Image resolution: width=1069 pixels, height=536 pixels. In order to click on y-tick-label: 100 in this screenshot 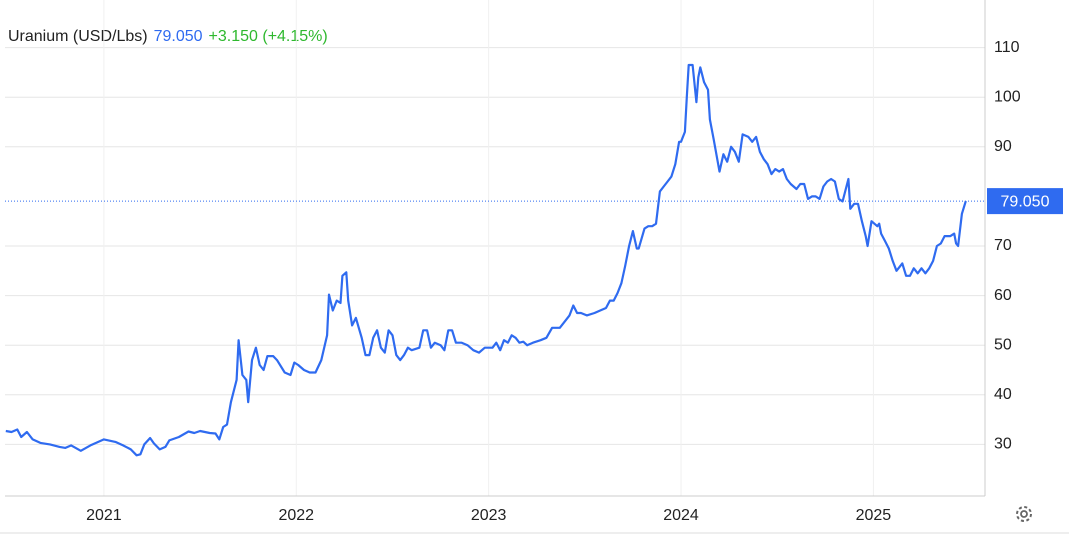, I will do `click(1007, 96)`.